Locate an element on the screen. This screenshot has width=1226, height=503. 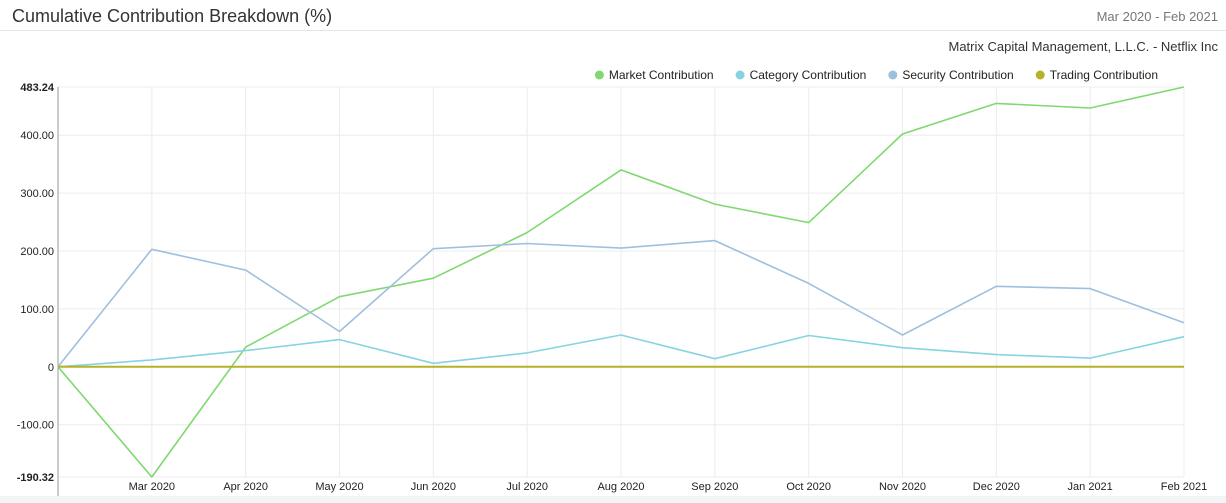
y-tick-label: 483.24 is located at coordinates (37, 88).